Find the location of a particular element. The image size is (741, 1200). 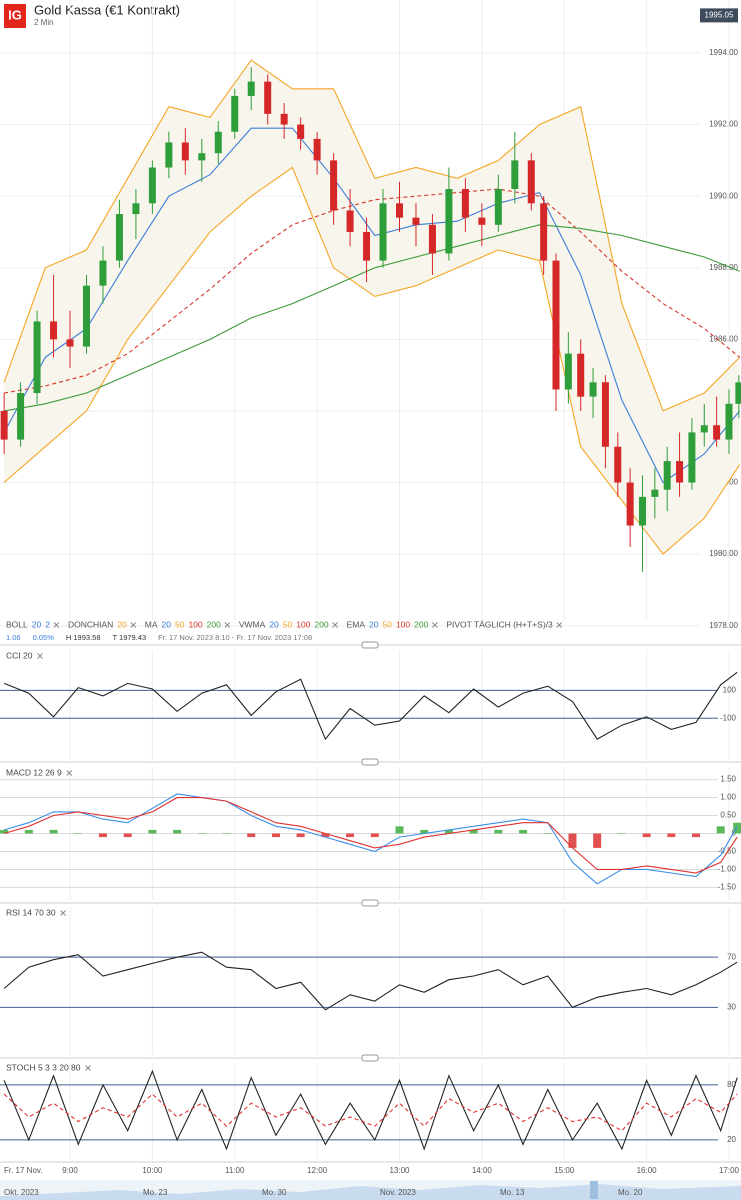

indicator-name: MA is located at coordinates (151, 624).